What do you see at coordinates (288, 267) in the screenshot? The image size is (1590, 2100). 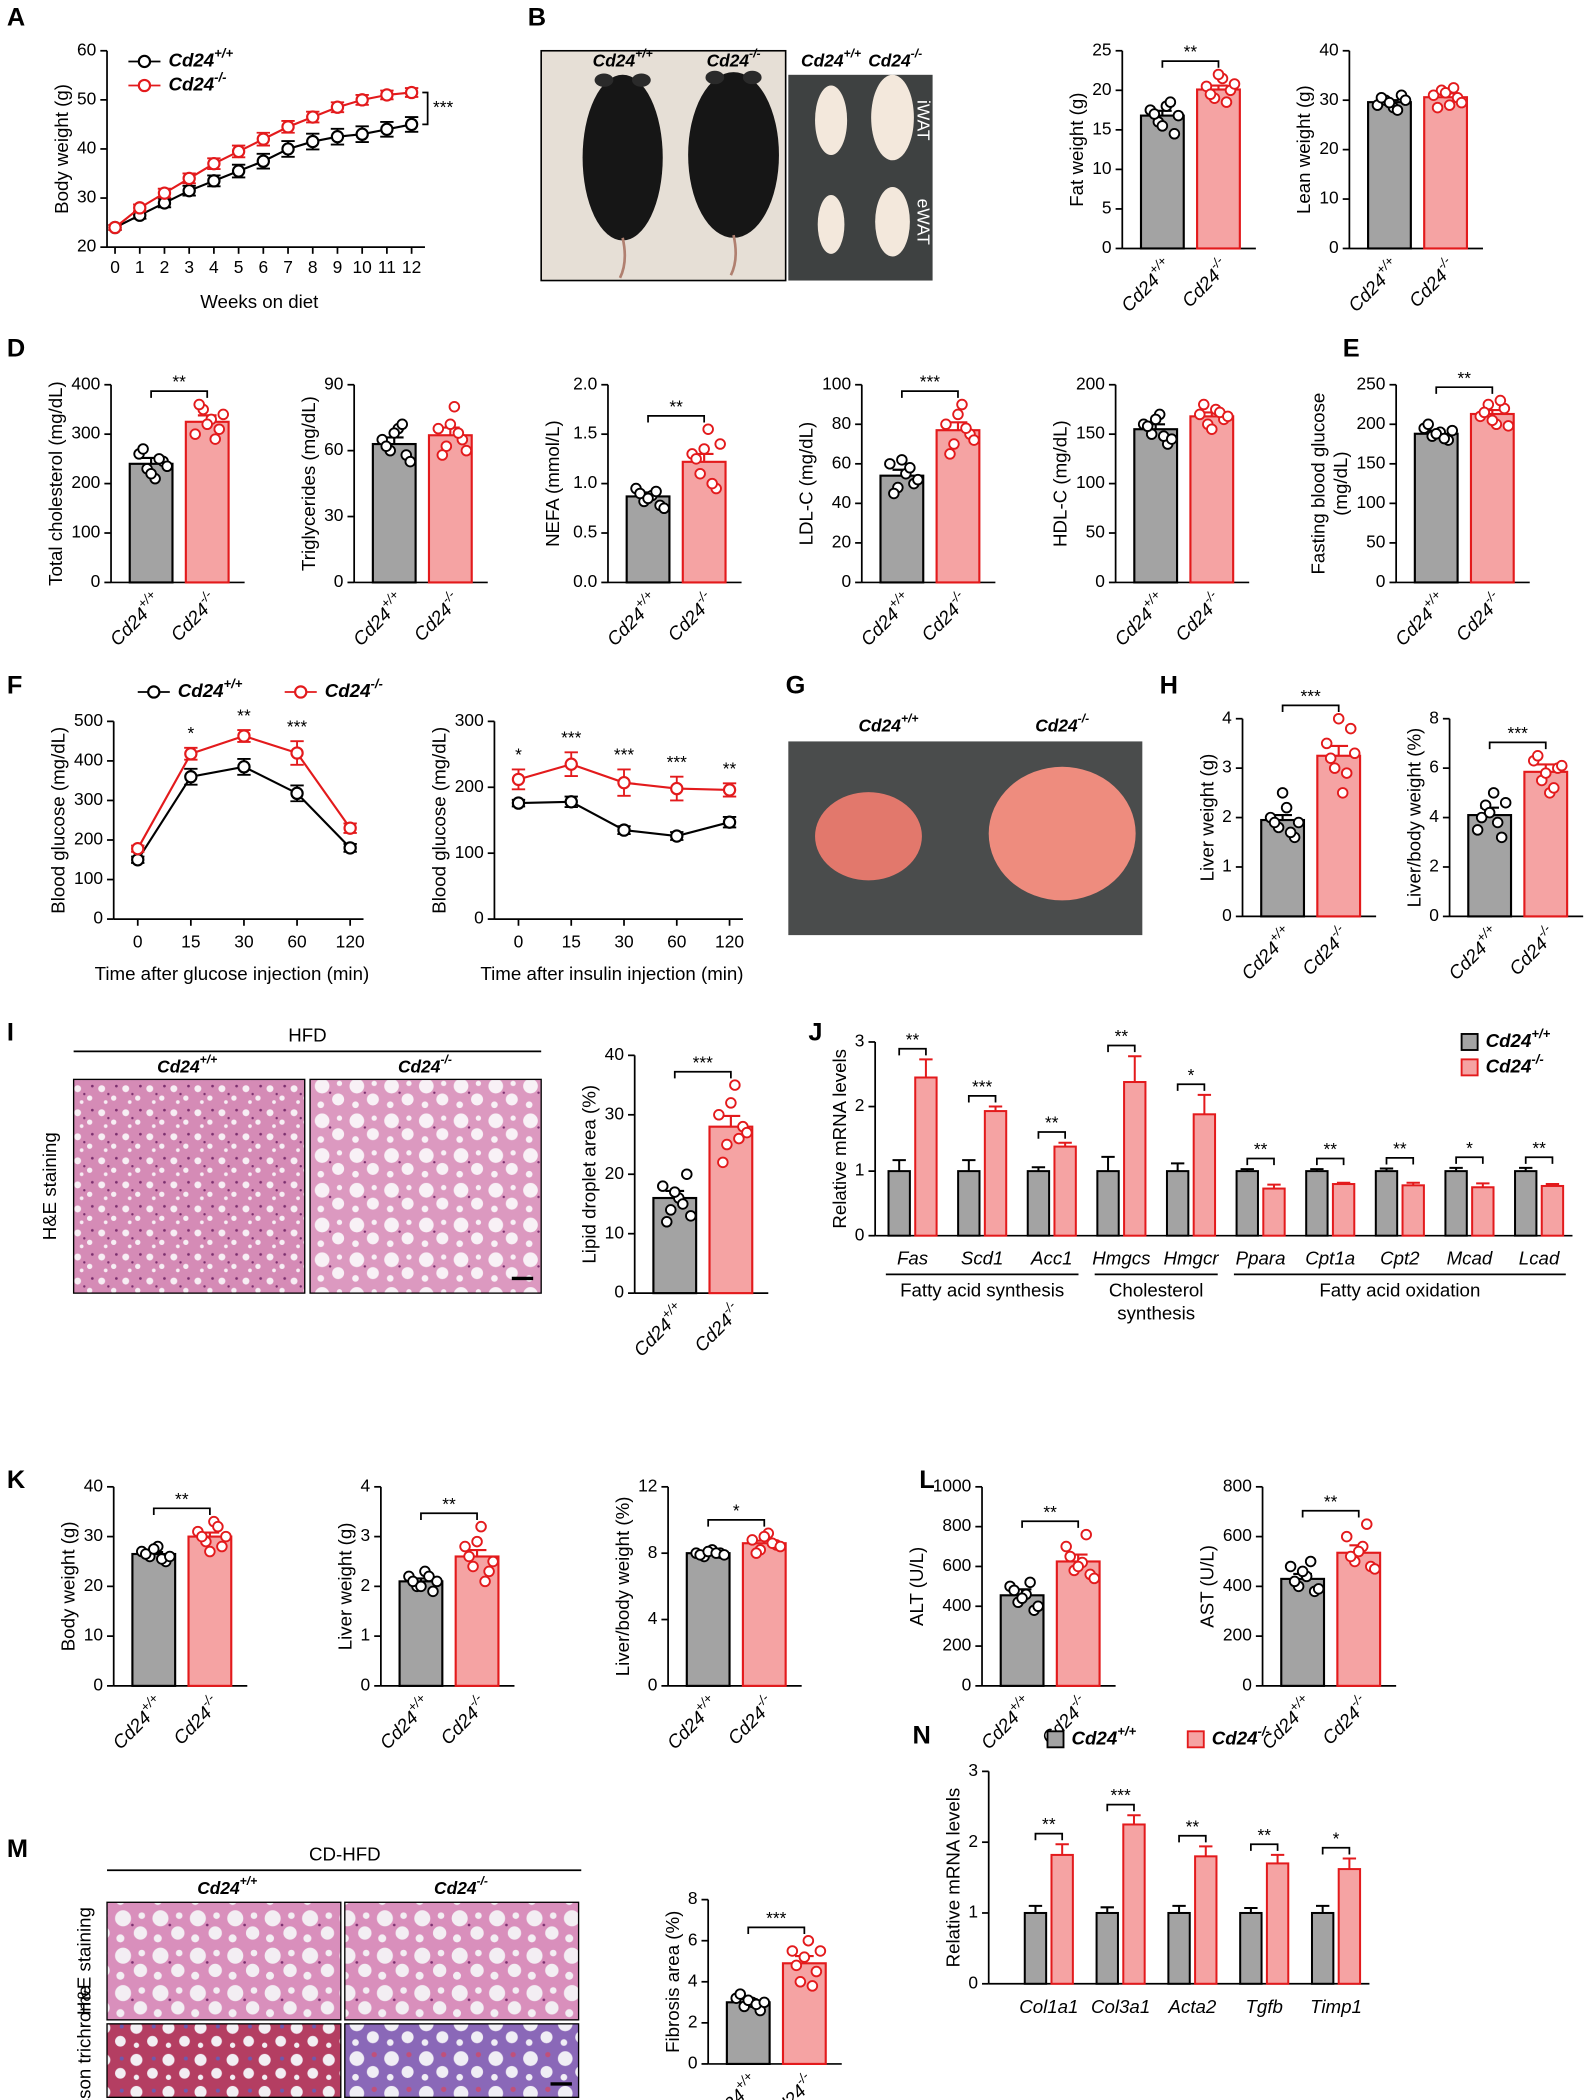 I see `x-tick-label: 7` at bounding box center [288, 267].